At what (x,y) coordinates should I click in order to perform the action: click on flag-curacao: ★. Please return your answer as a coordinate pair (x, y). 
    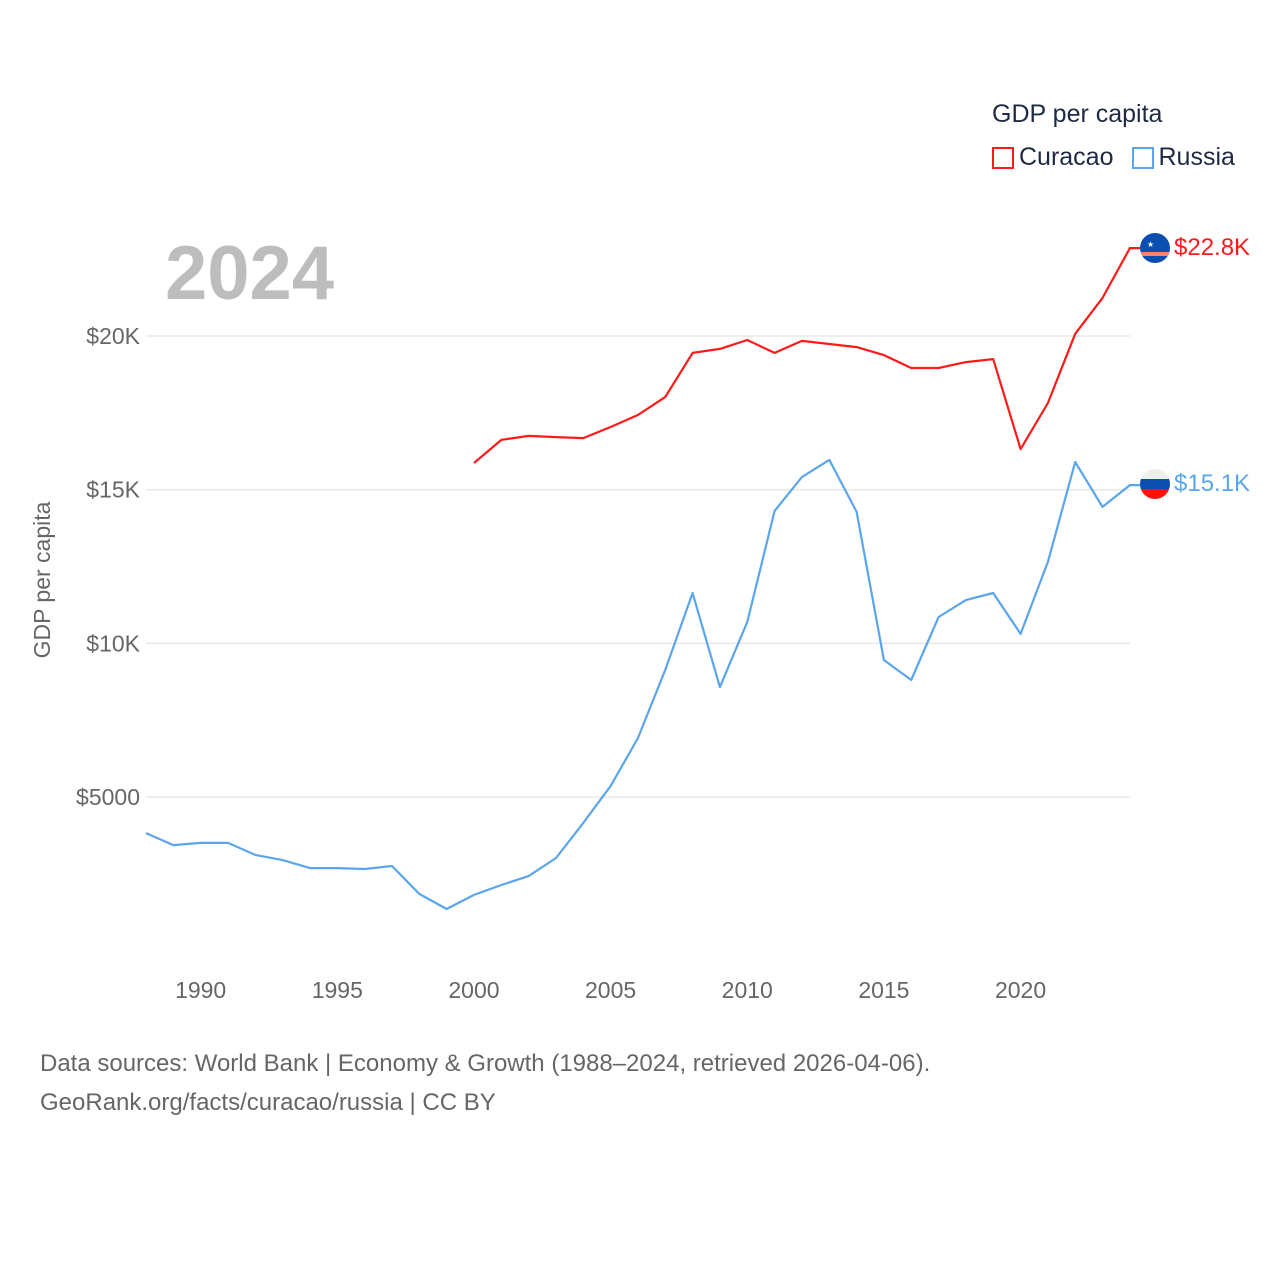
    Looking at the image, I should click on (1155, 248).